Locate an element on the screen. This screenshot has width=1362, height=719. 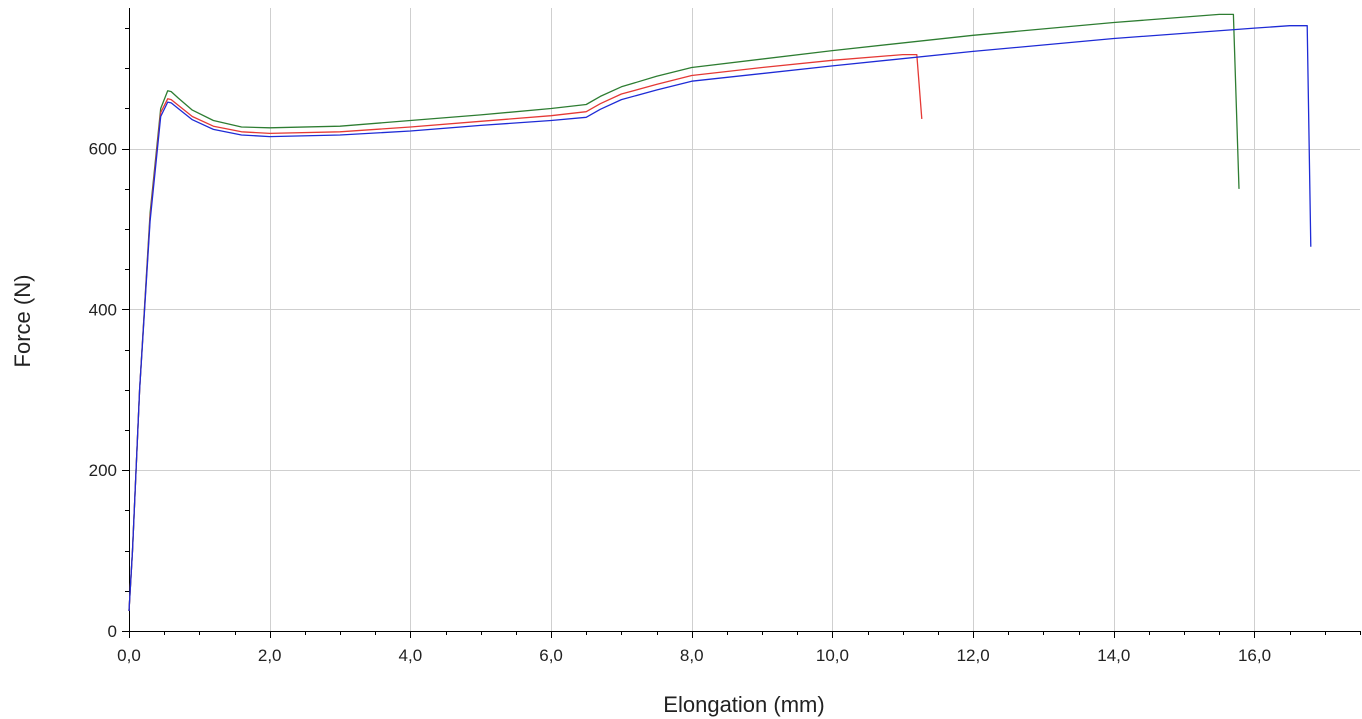
y-tick-label: 0 is located at coordinates (112, 631).